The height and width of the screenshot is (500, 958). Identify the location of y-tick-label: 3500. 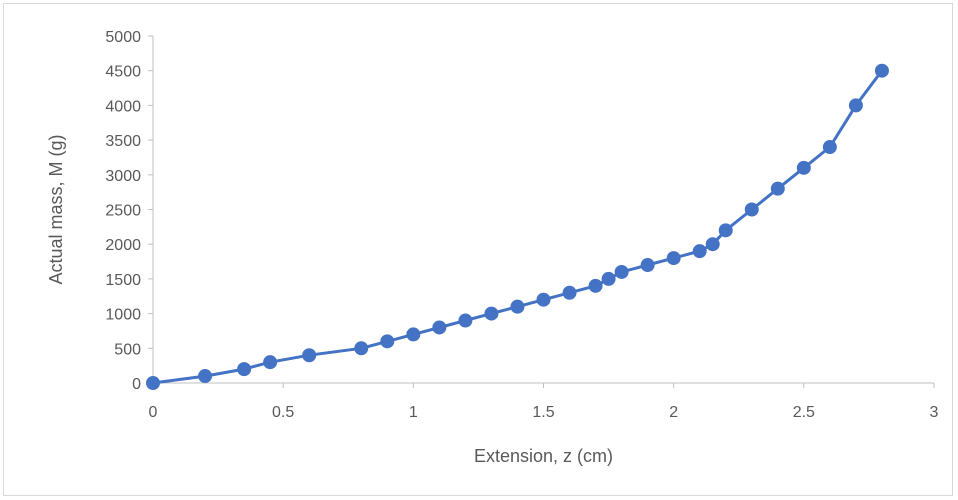
(123, 141).